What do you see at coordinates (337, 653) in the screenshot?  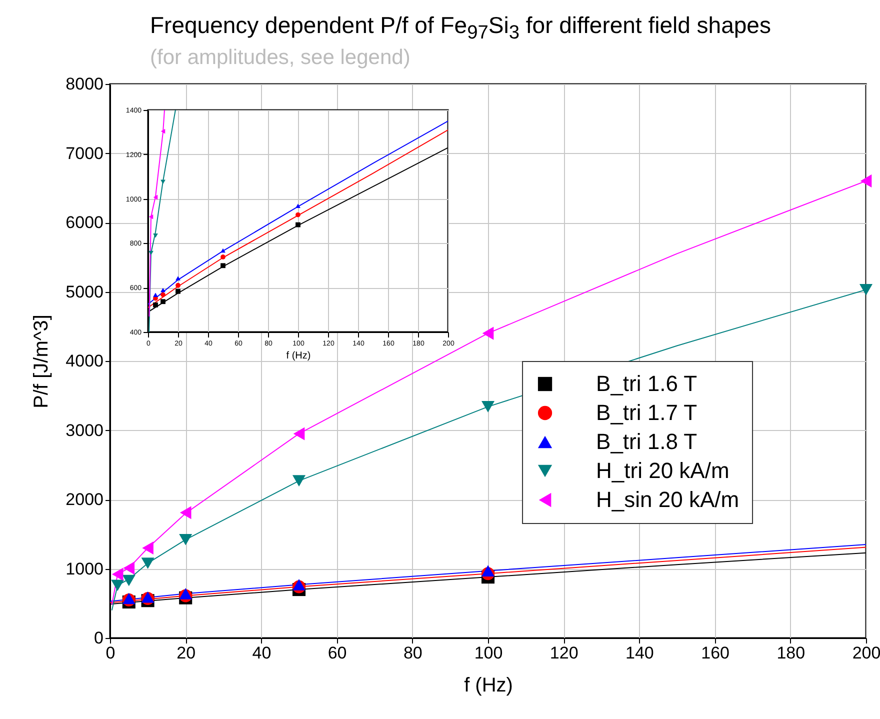 I see `x-tick-label: 60` at bounding box center [337, 653].